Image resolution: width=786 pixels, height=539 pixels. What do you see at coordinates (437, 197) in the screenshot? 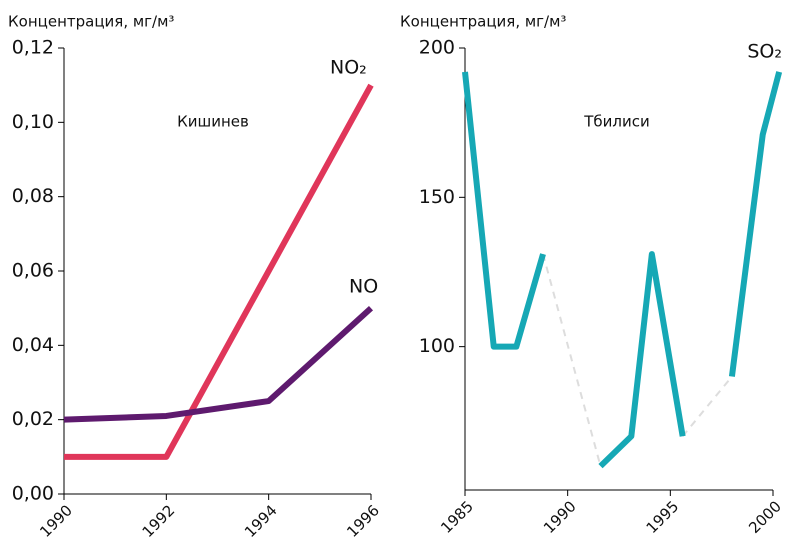
I see `y-tick-label: 150` at bounding box center [437, 197].